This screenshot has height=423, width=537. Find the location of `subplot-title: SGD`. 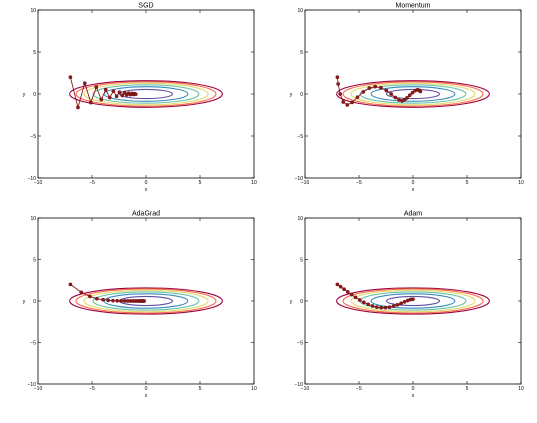

subplot-title: SGD is located at coordinates (145, 6).